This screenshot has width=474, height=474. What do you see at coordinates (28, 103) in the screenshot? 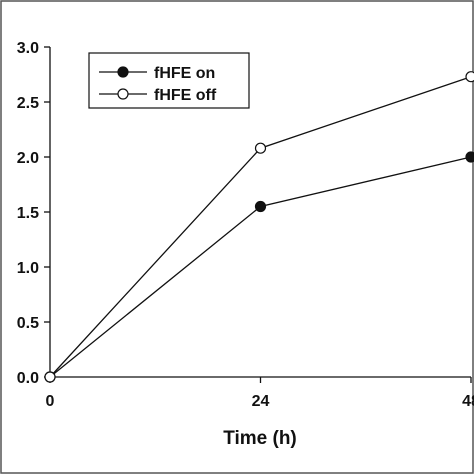
I see `y-tick-label: 2.5` at bounding box center [28, 103].